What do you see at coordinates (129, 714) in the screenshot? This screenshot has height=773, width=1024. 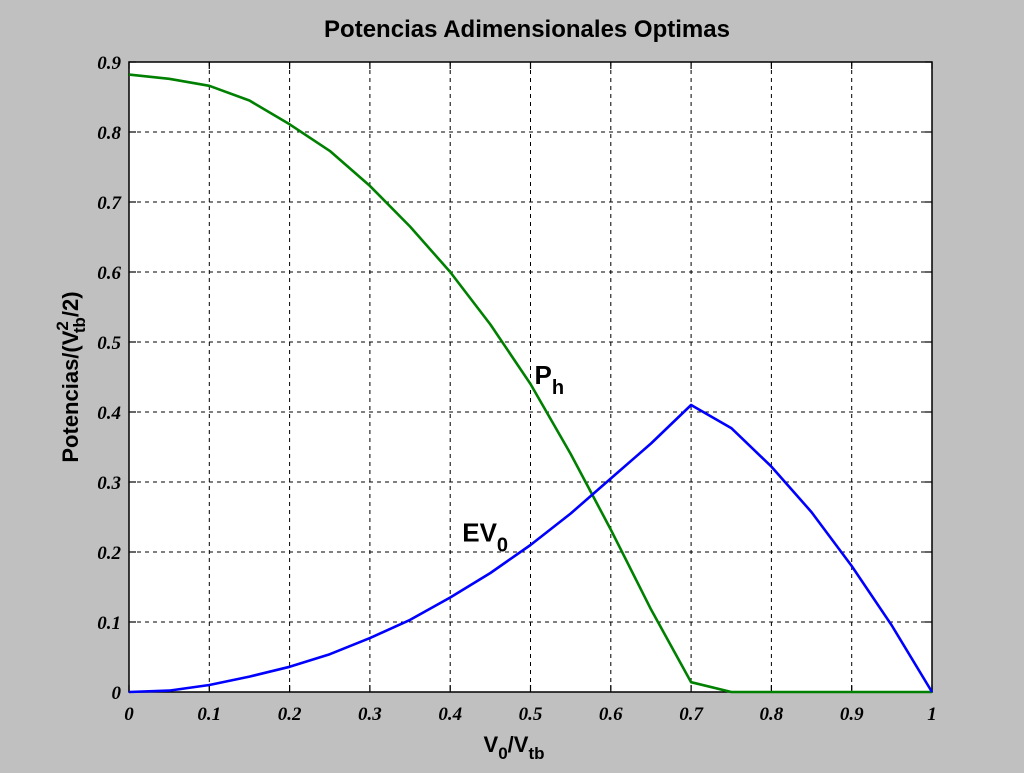 I see `x-tick-label: 0` at bounding box center [129, 714].